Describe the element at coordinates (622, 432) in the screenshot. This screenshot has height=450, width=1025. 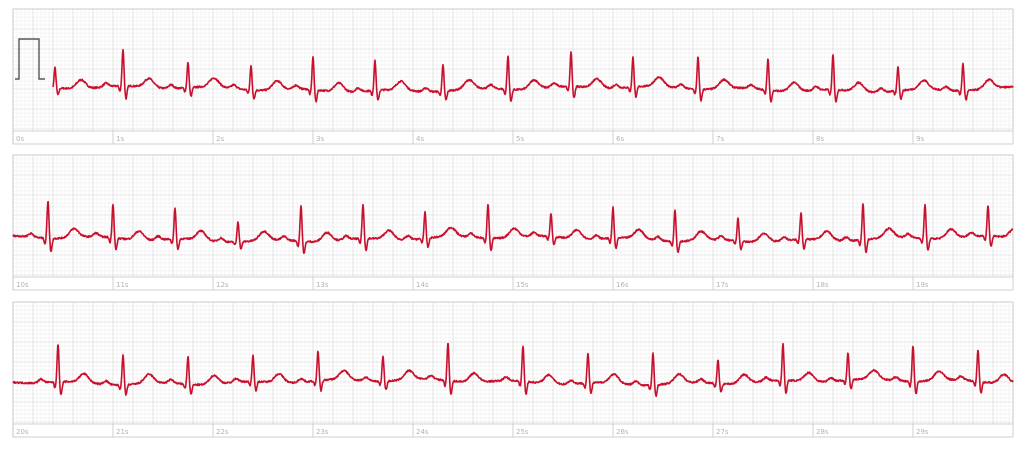
I see `ecg-tick-label: 26s` at that location.